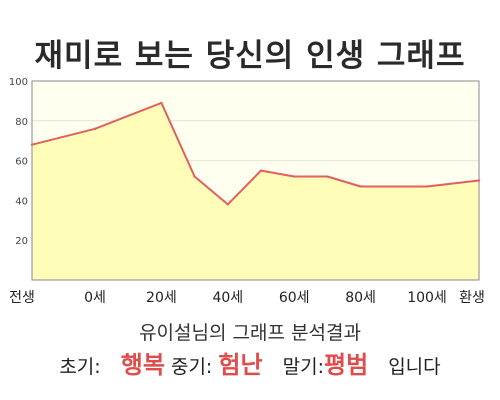 Image resolution: width=500 pixels, height=400 pixels. I want to click on x-tick-label: 80세, so click(360, 298).